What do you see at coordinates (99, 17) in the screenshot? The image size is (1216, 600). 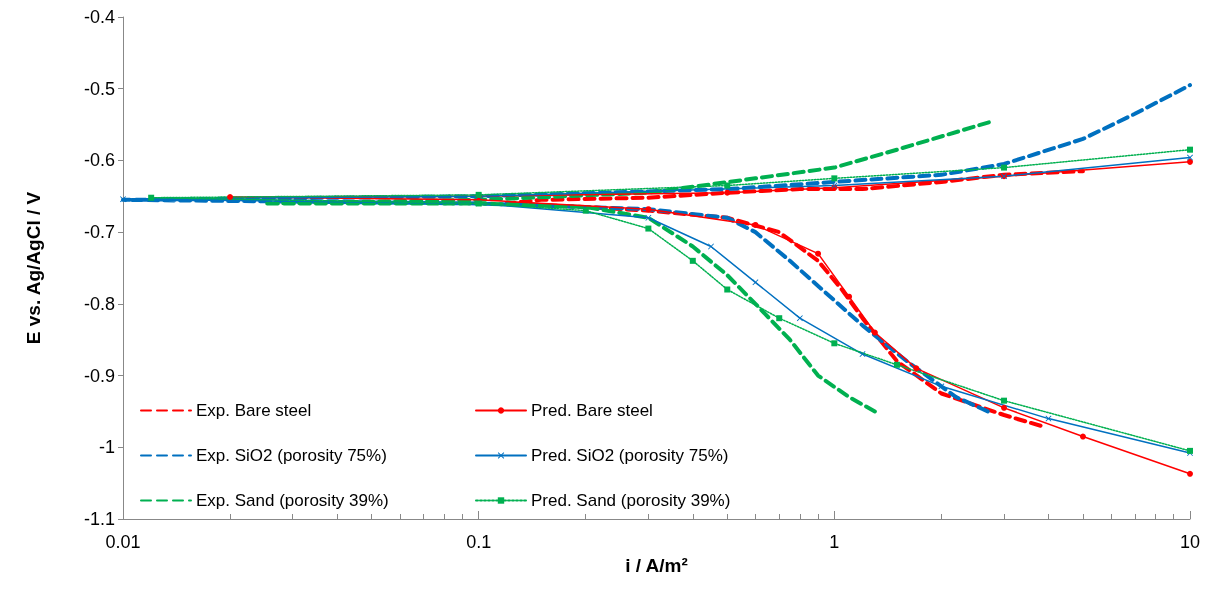 I see `y-tick-label: -0.4` at bounding box center [99, 17].